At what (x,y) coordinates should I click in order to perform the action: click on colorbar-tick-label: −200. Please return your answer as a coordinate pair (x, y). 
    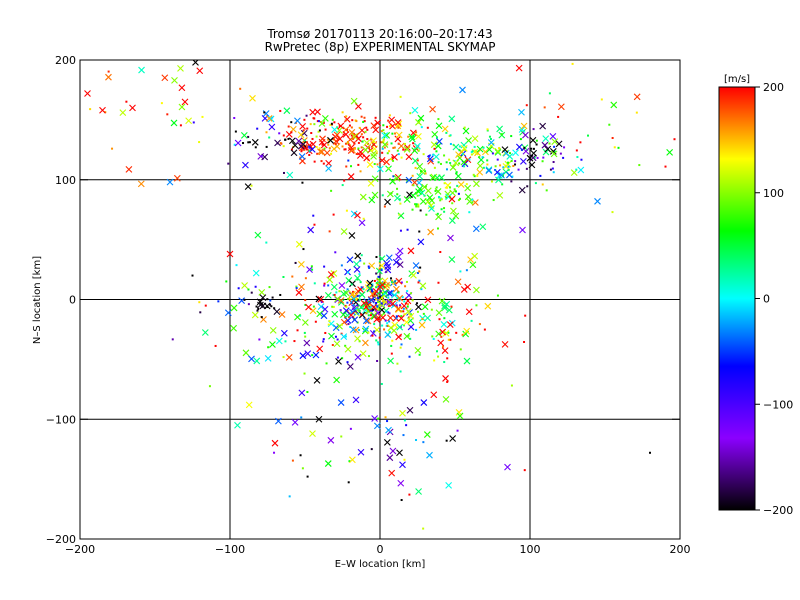
    Looking at the image, I should click on (778, 510).